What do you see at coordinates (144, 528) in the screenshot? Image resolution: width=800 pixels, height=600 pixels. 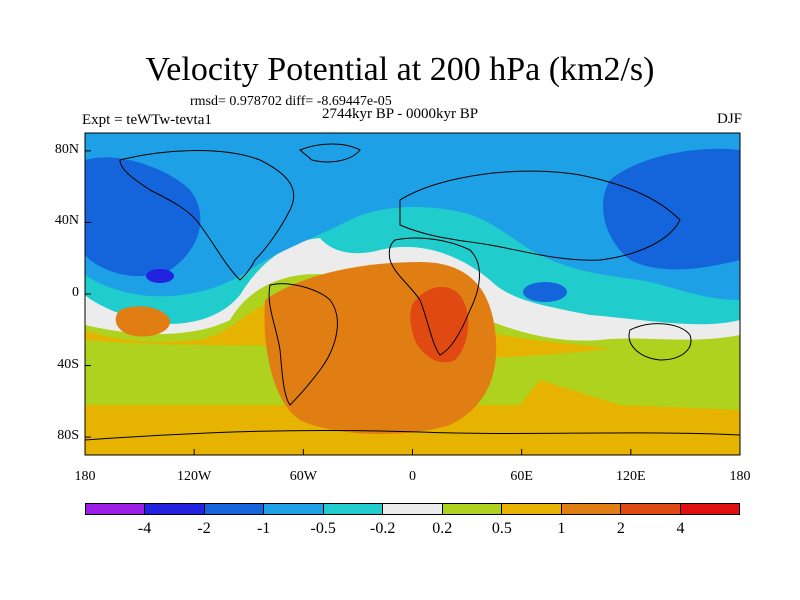 I see `colorbar-label: -4` at bounding box center [144, 528].